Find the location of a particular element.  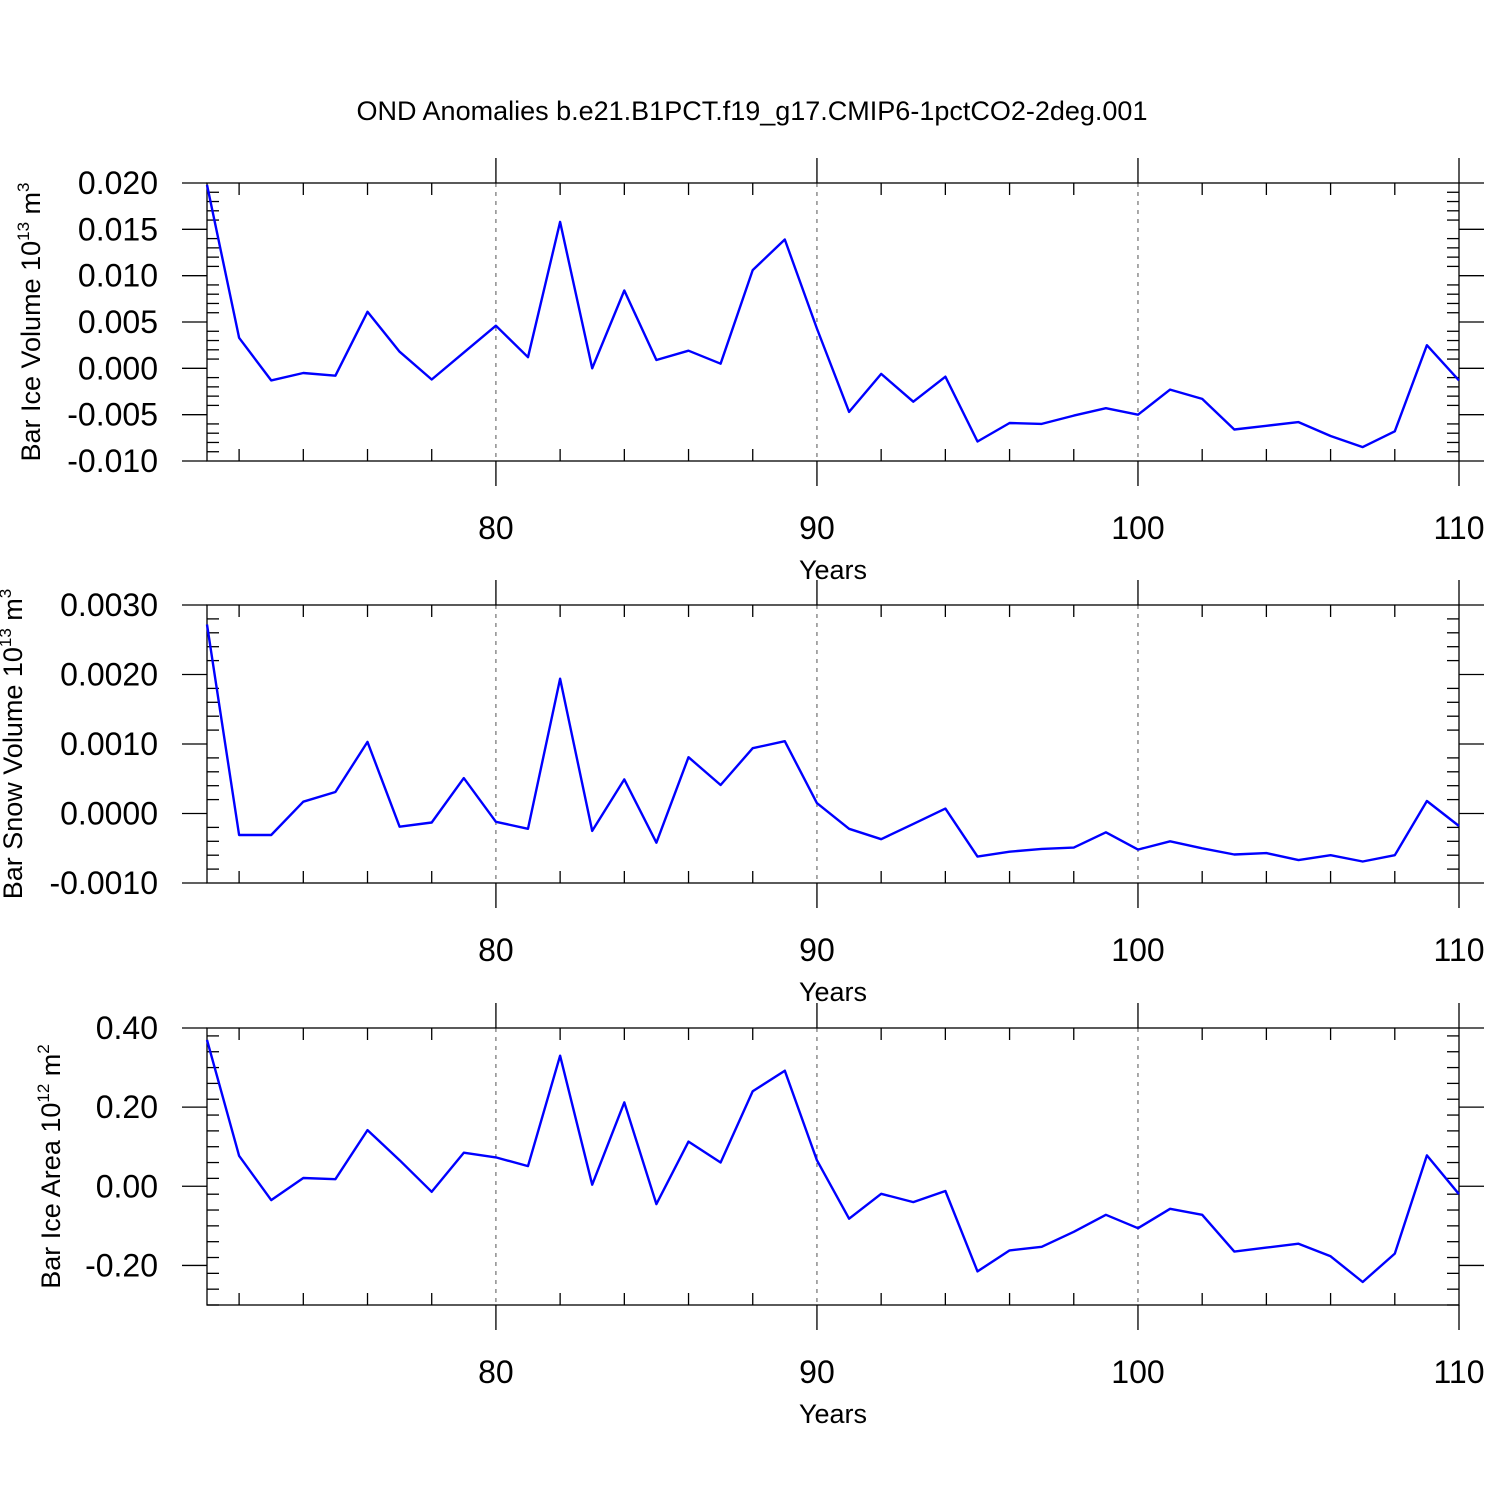

y-tick-label: 0.010 is located at coordinates (118, 276).